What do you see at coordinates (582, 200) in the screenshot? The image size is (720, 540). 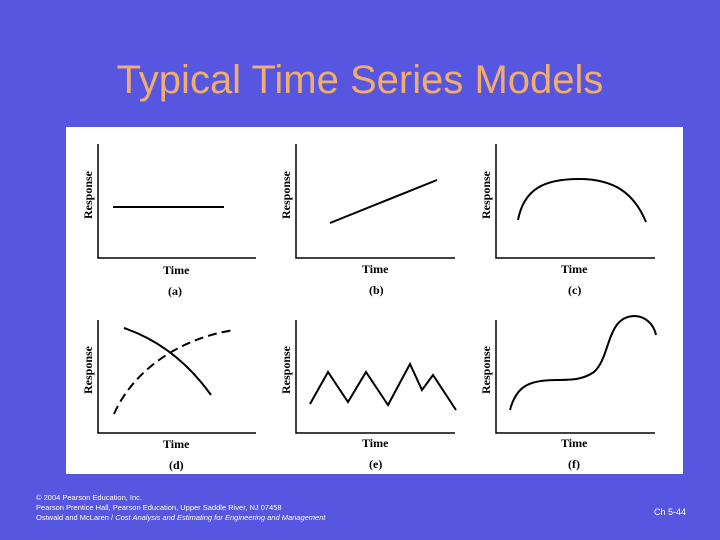 I see `panel-c-curve` at bounding box center [582, 200].